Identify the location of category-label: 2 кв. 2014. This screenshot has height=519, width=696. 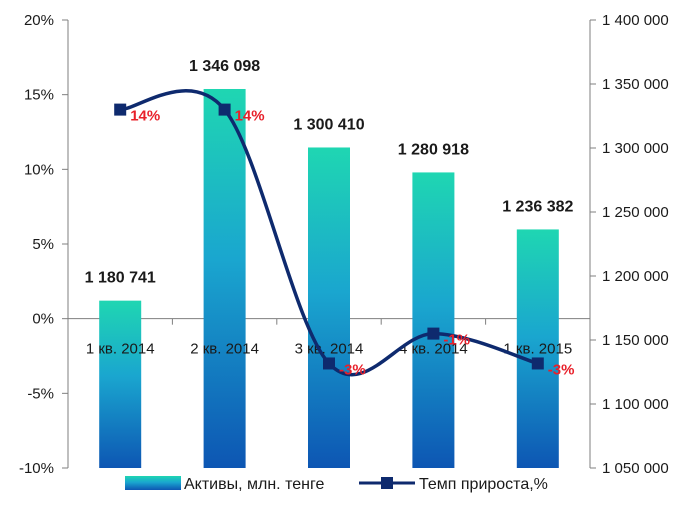
(224, 349).